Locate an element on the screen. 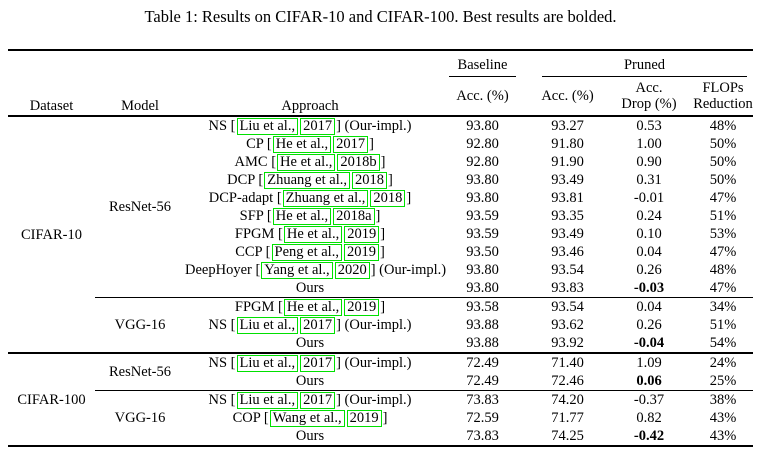  table-row: FPGM [He et al., 2019] 93.59 93.49 0.10 53% is located at coordinates (380, 234).